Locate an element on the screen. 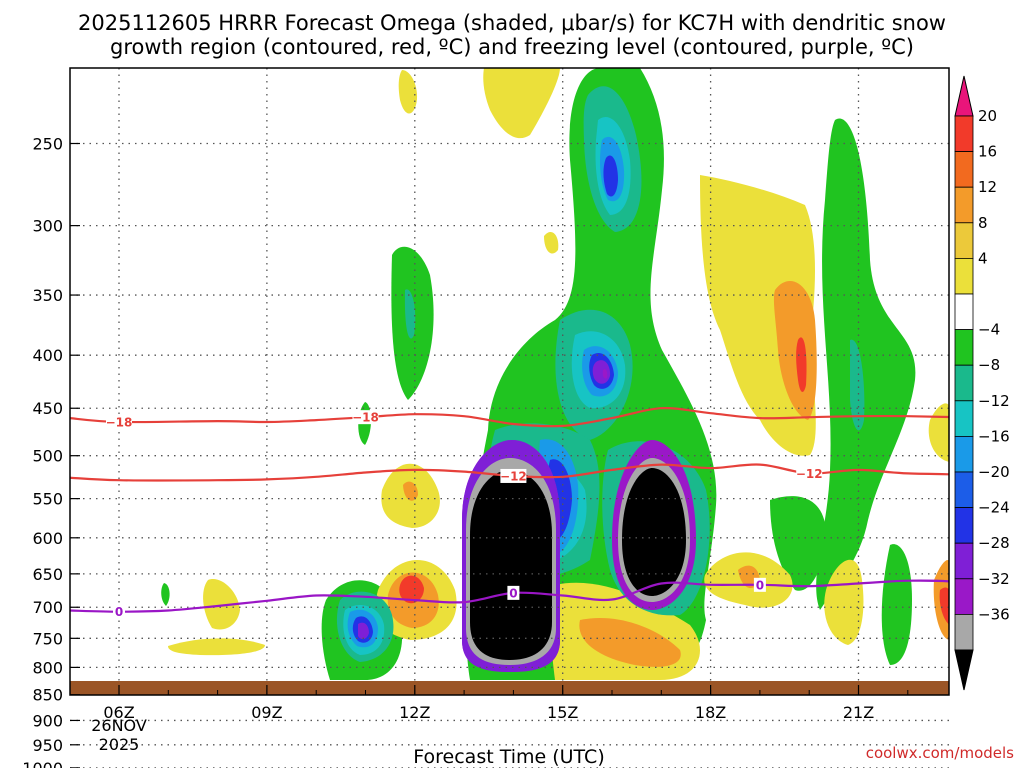 The height and width of the screenshot is (768, 1024). y-tick-label: 800 is located at coordinates (47, 667).